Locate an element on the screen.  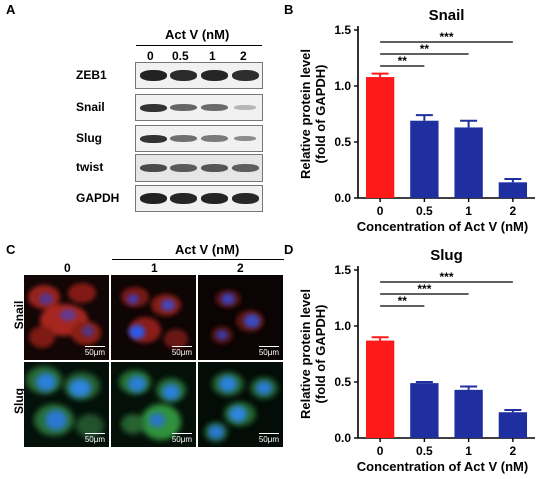
blot-row-label: Slug is located at coordinates (89, 138).